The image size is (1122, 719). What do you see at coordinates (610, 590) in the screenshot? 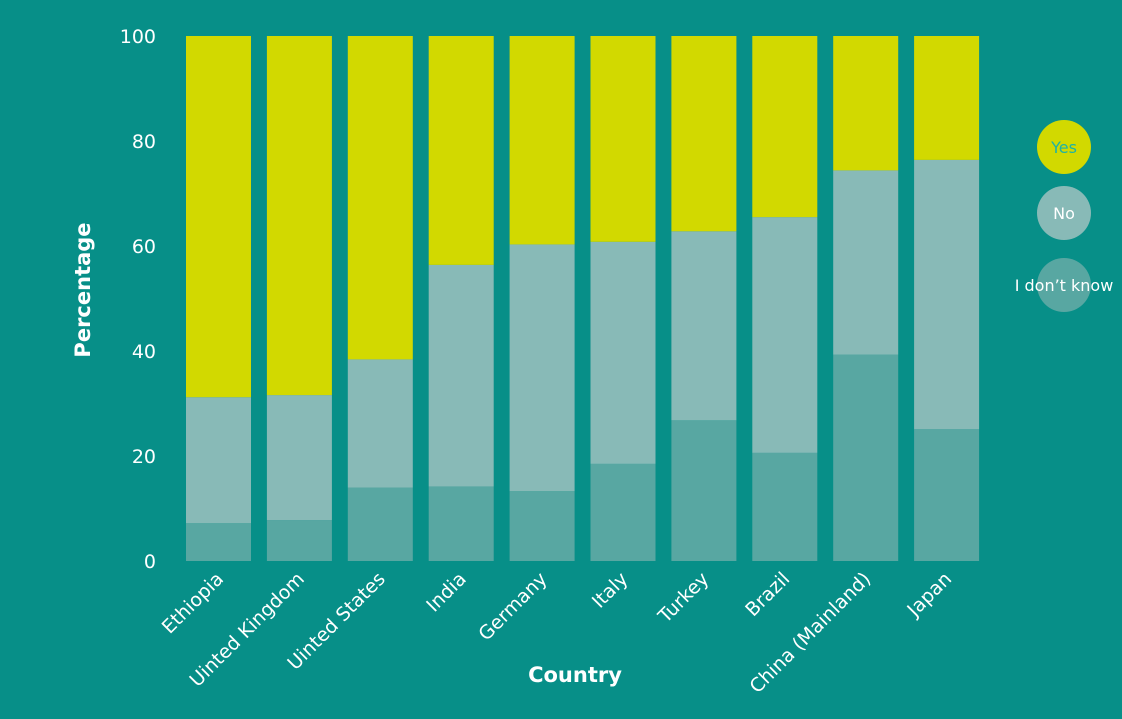
I see `x-tick-label: Italy` at bounding box center [610, 590].